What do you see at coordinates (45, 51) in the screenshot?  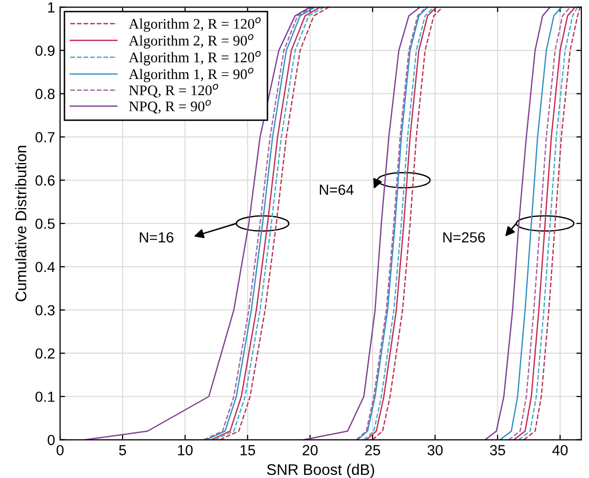 I see `y-tick-label: 0.9` at bounding box center [45, 51].